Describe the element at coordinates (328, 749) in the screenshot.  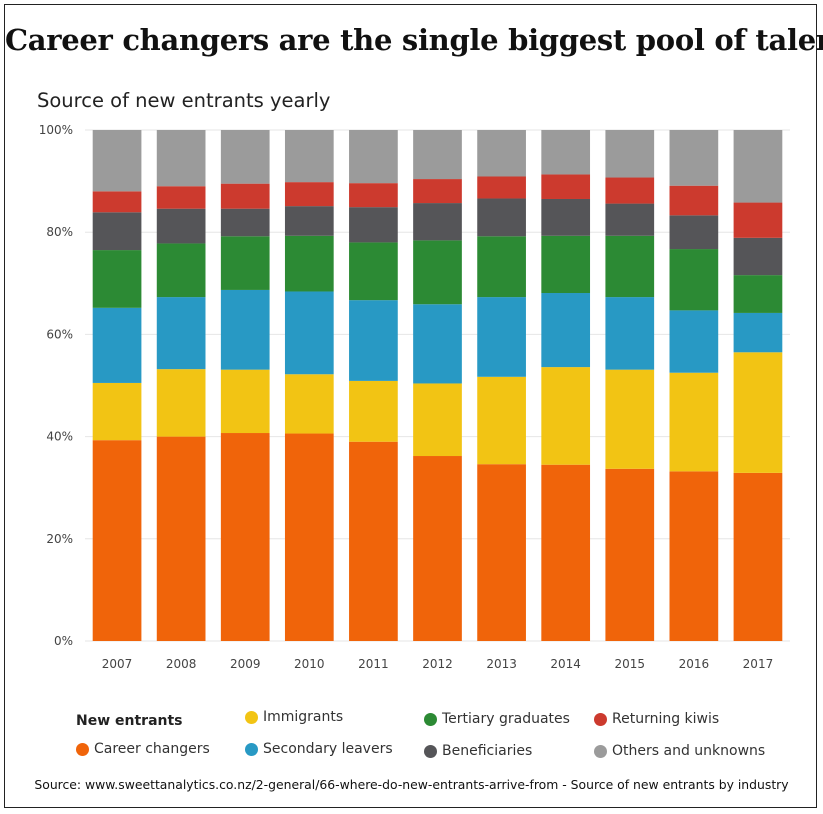
I see `legend-label-secondary-leavers: Secondary leavers` at that location.